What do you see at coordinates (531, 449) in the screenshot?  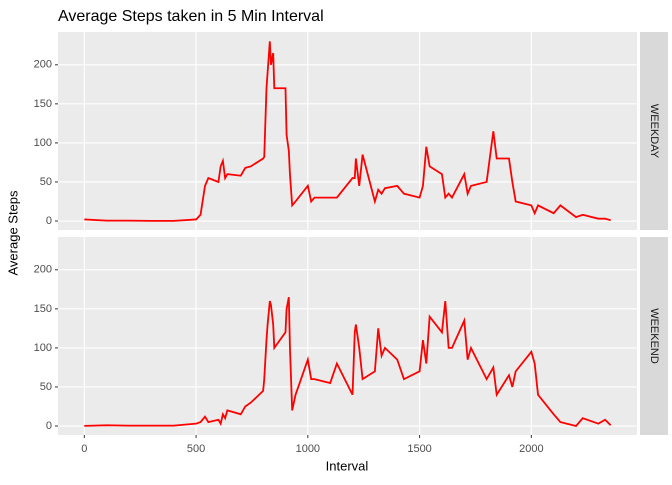 I see `x-tick-label: 2000` at bounding box center [531, 449].